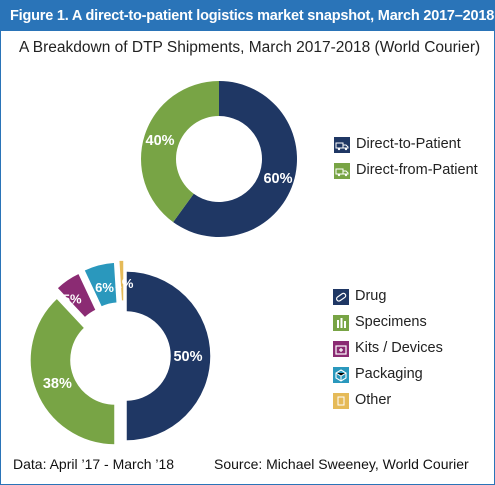 This screenshot has width=495, height=485. I want to click on slice-kits-devices, so click(76, 295).